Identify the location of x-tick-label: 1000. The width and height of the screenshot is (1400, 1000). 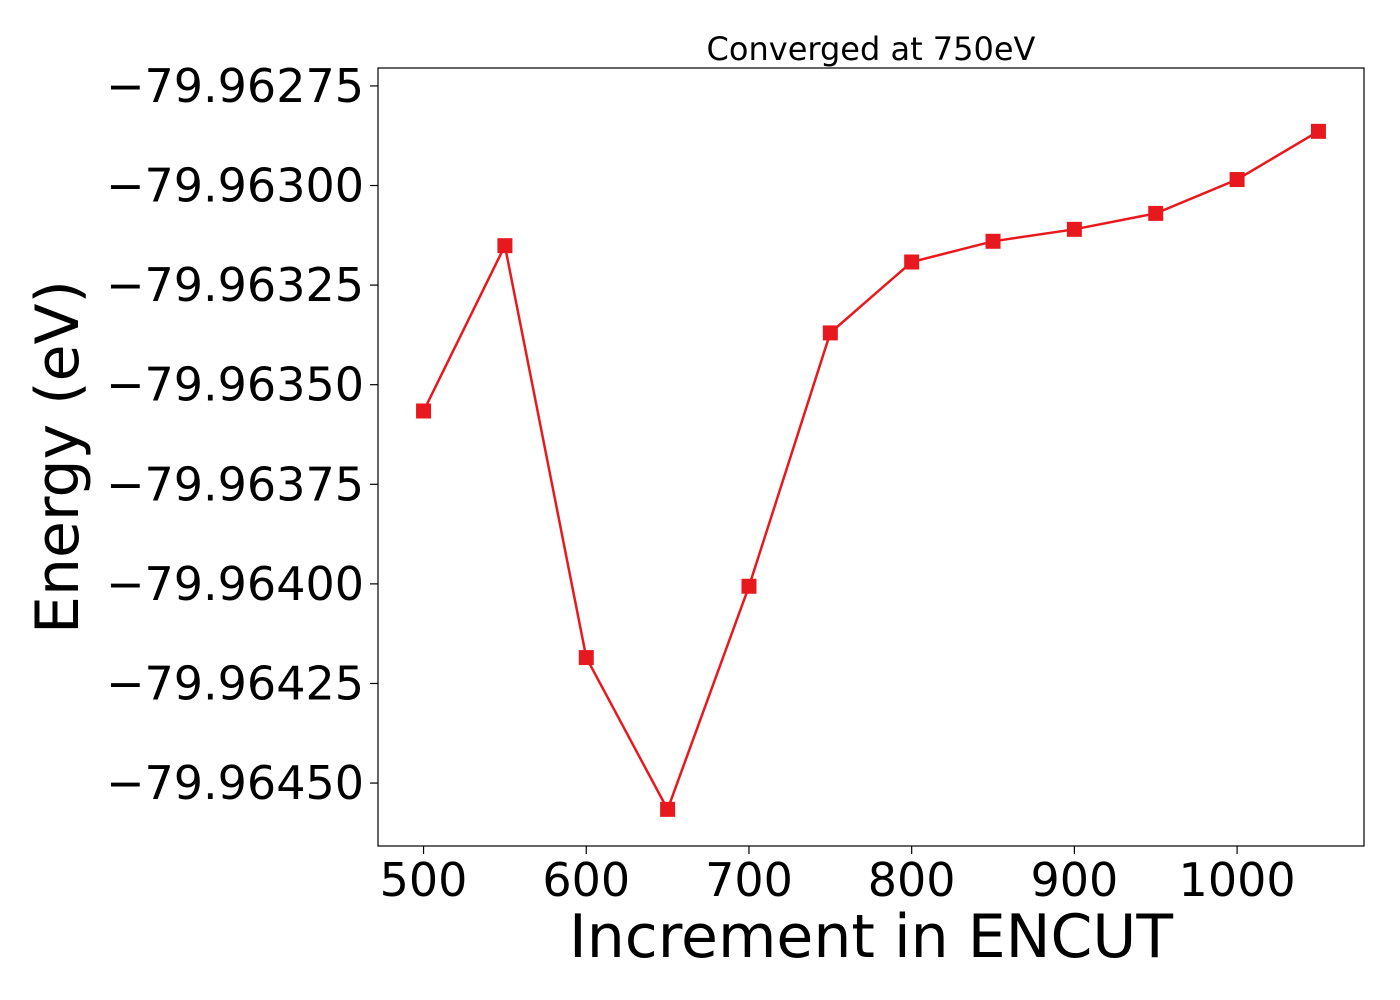
(1237, 880).